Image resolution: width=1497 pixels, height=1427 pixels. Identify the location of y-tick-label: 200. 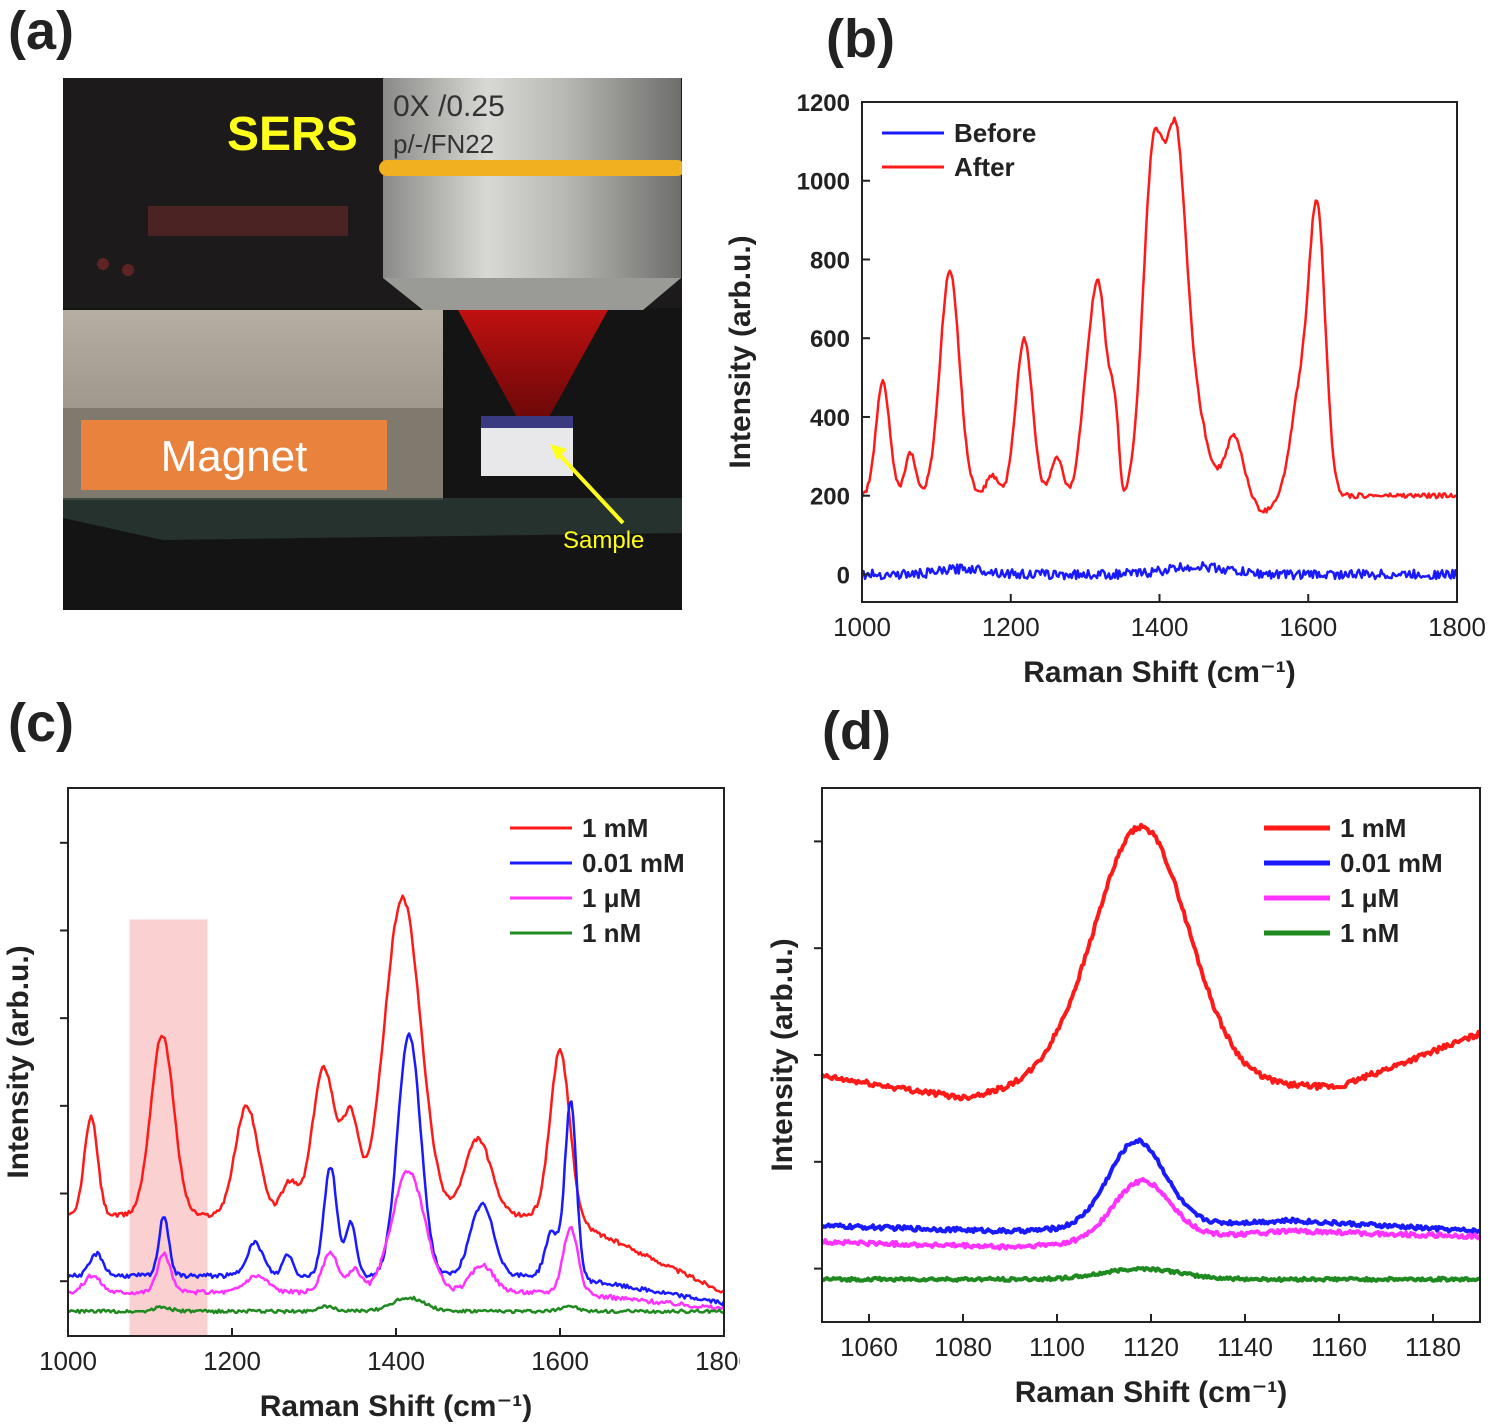
(830, 497).